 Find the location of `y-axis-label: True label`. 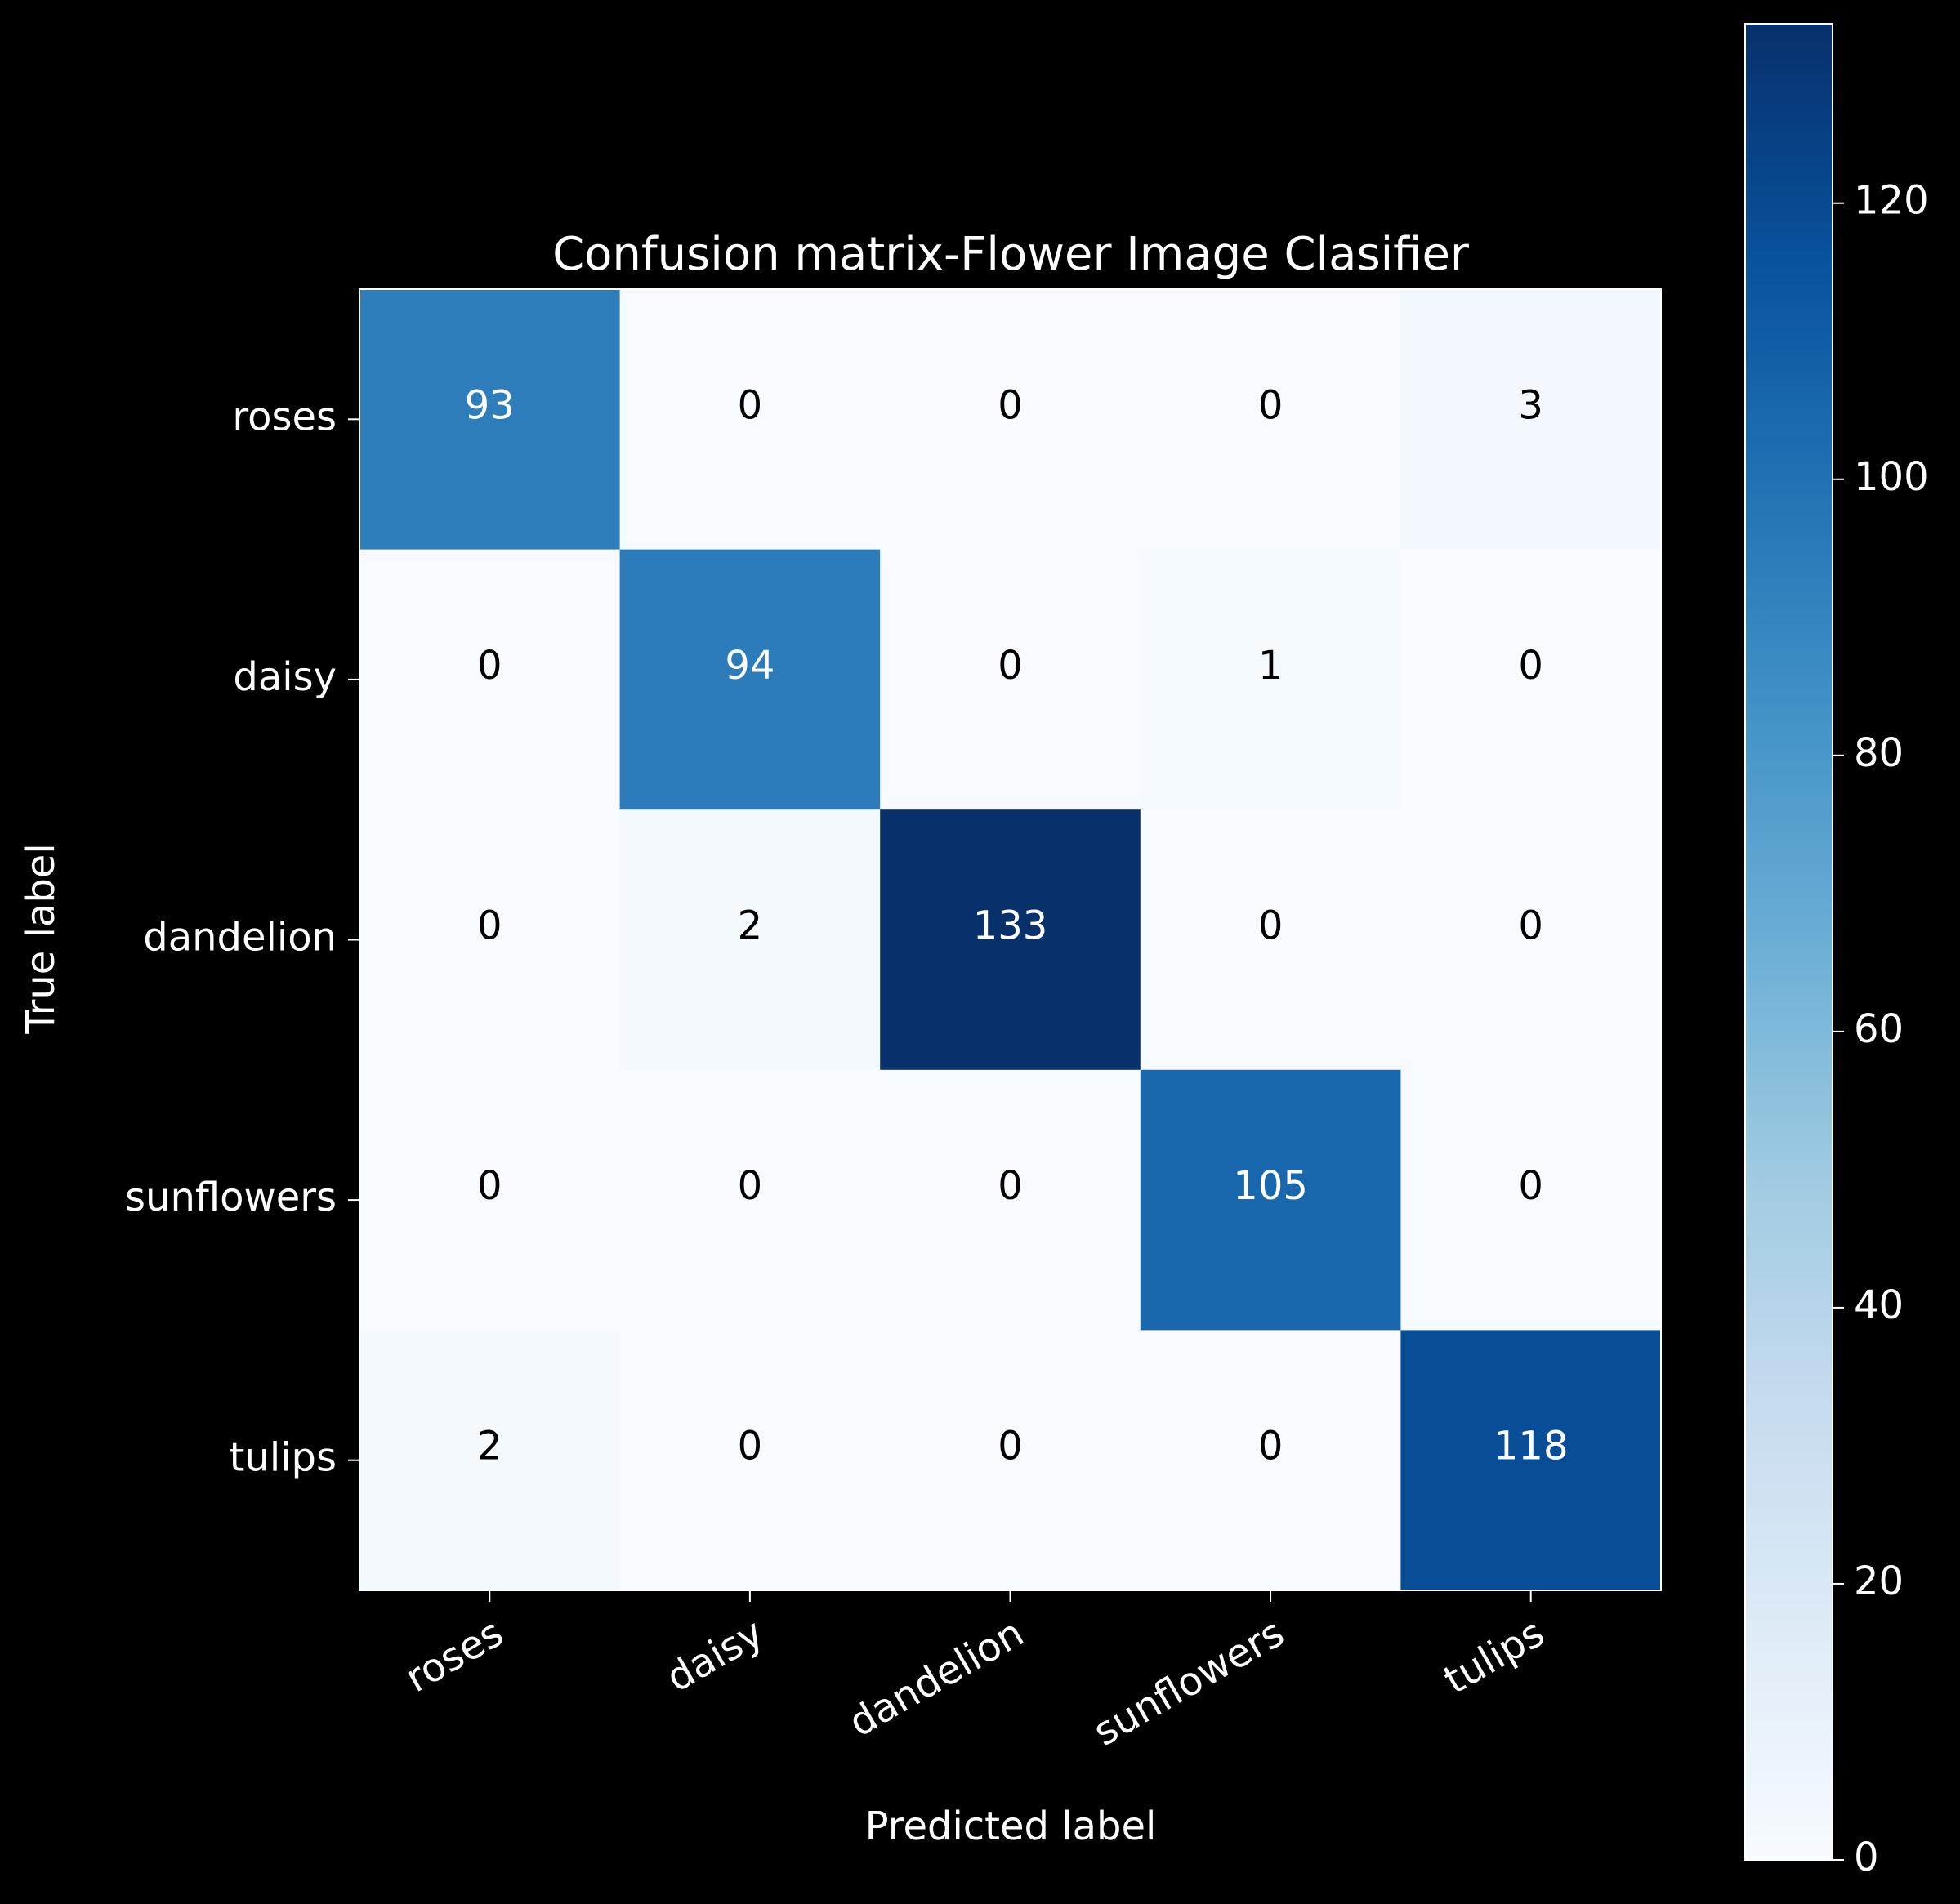

y-axis-label: True label is located at coordinates (41, 939).